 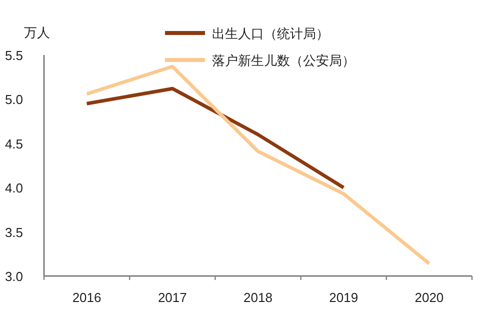 I want to click on x-tick-label: 2019, so click(x=343, y=297).